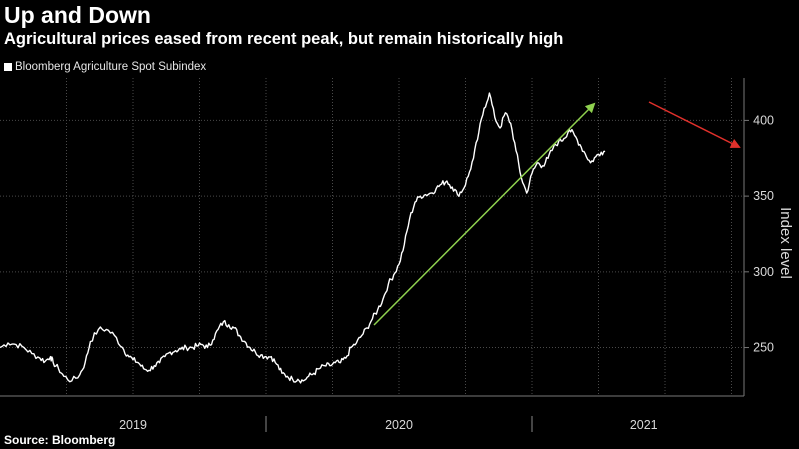 The image size is (799, 449). I want to click on y-tick-label: 350, so click(763, 196).